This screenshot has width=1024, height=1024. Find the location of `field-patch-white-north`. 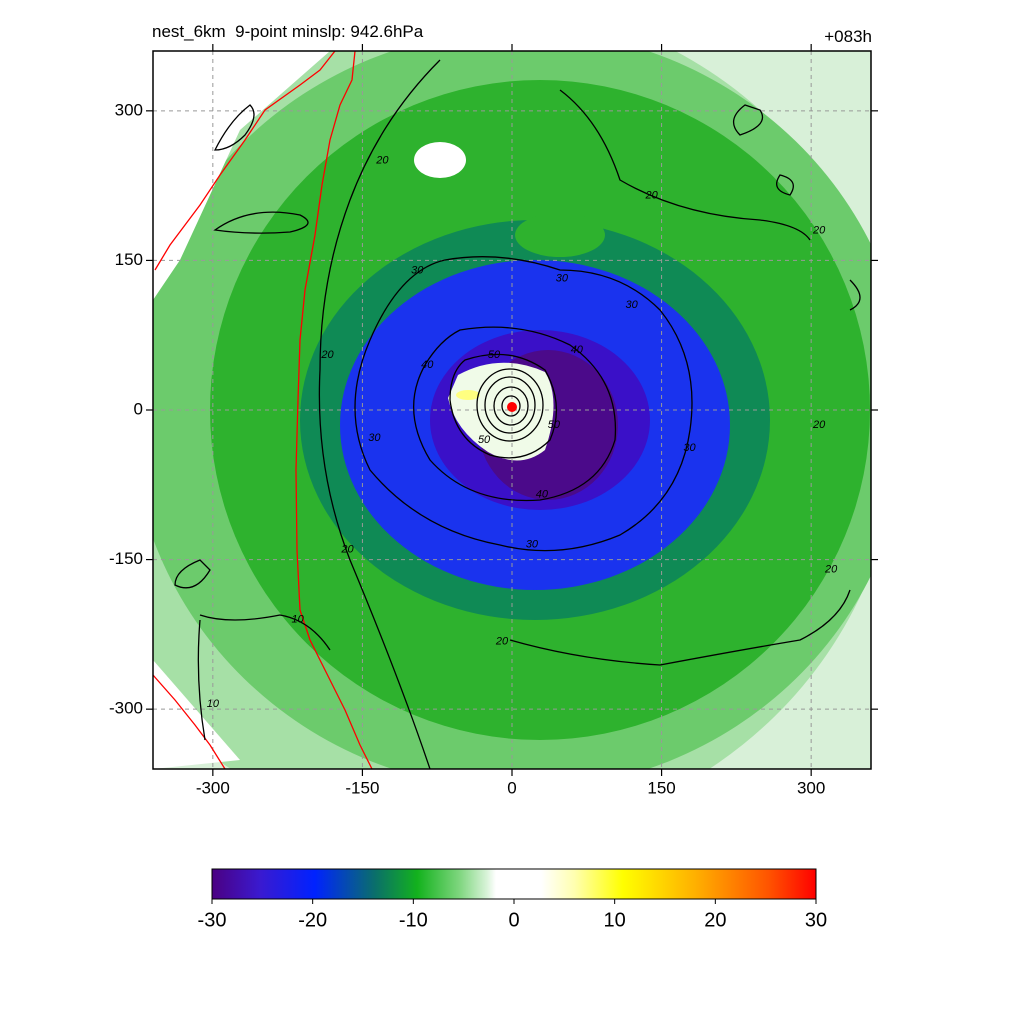

field-patch-white-north is located at coordinates (440, 160).